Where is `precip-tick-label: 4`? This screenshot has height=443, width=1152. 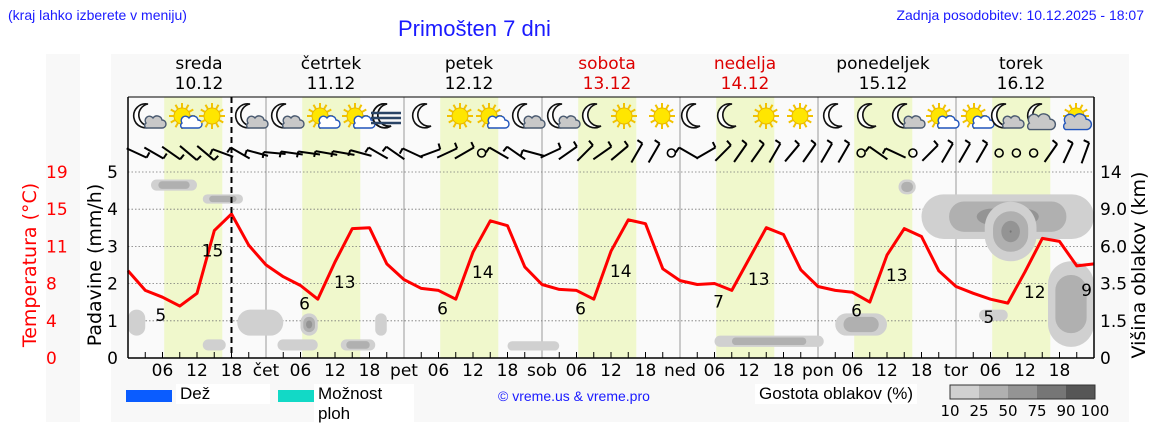
precip-tick-label: 4 is located at coordinates (112, 210).